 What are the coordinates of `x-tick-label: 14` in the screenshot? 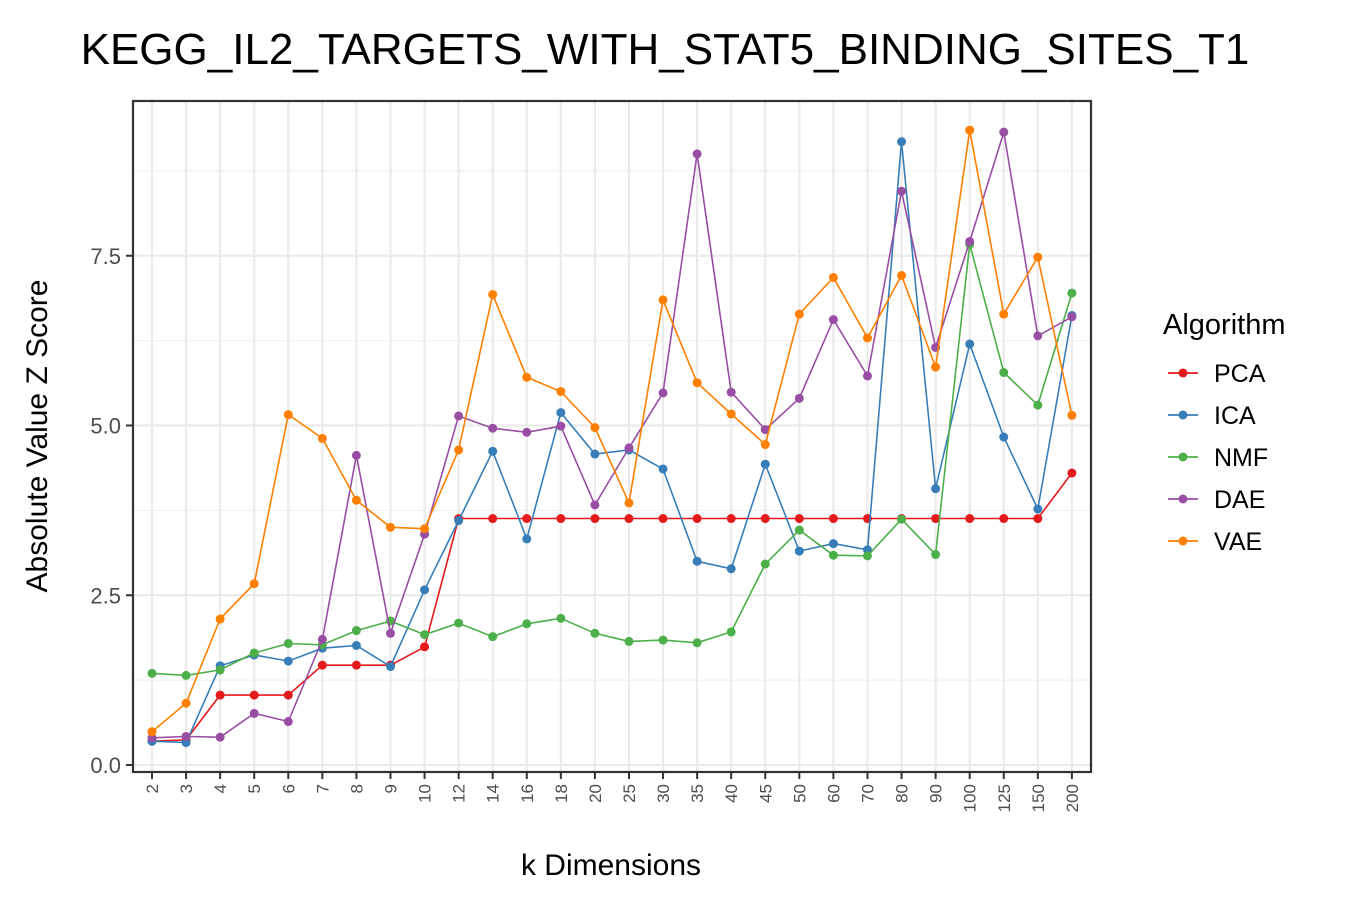 It's located at (493, 793).